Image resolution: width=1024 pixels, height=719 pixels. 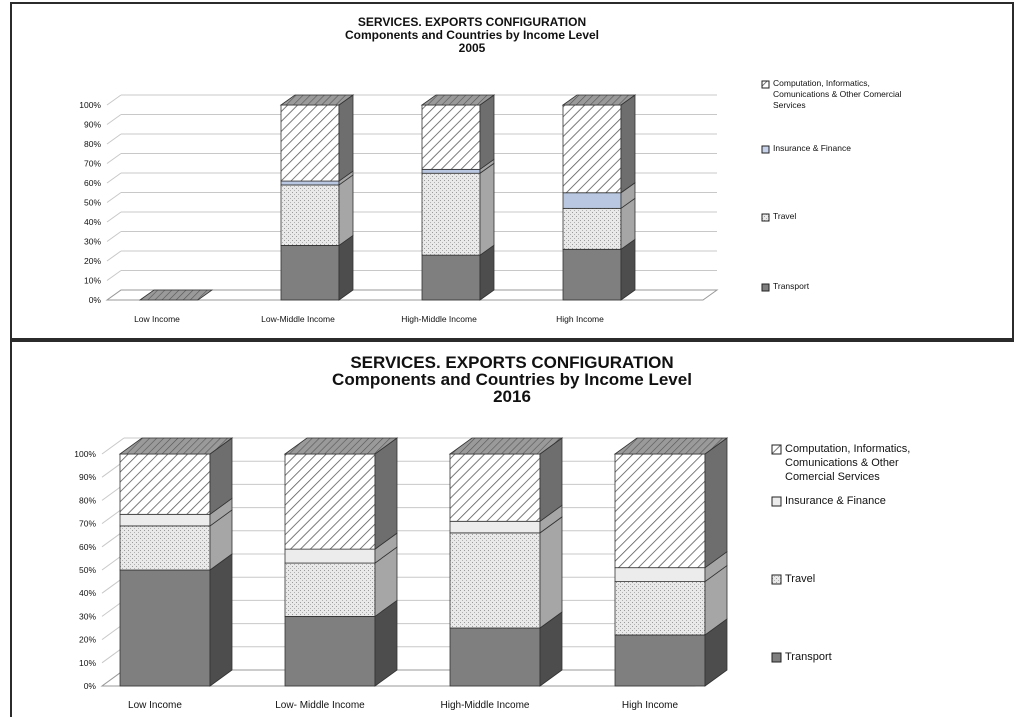 What do you see at coordinates (87, 500) in the screenshot?
I see `y-tick-label: 80%` at bounding box center [87, 500].